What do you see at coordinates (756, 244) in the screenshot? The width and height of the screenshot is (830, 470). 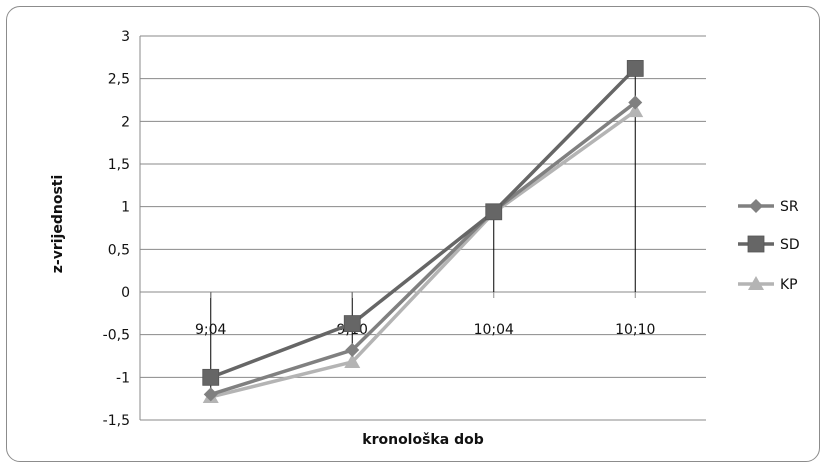 I see `legend-marker-sd` at bounding box center [756, 244].